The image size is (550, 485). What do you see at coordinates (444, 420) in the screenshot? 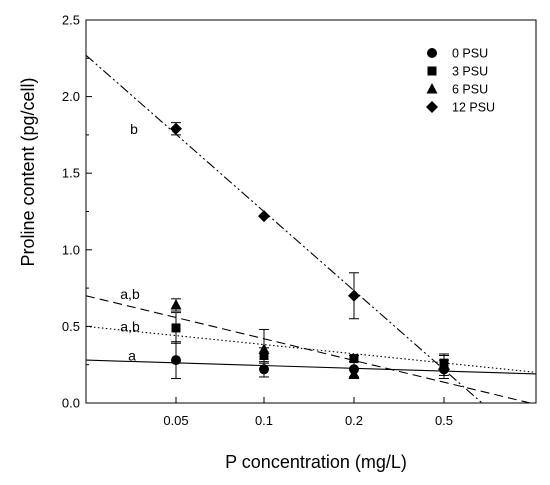
I see `x-tick-label: 0.5` at bounding box center [444, 420].